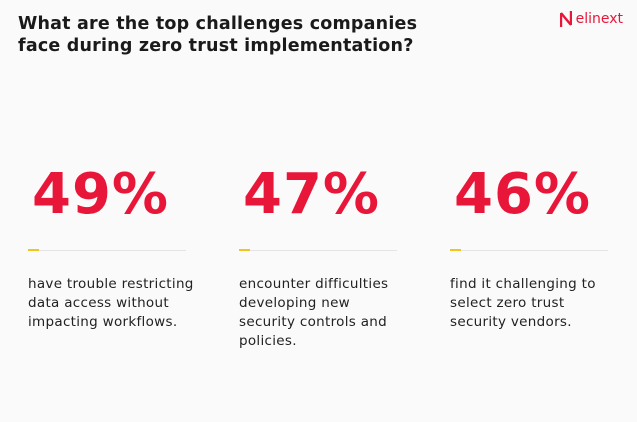  I want to click on description-line: developing new, so click(295, 303).